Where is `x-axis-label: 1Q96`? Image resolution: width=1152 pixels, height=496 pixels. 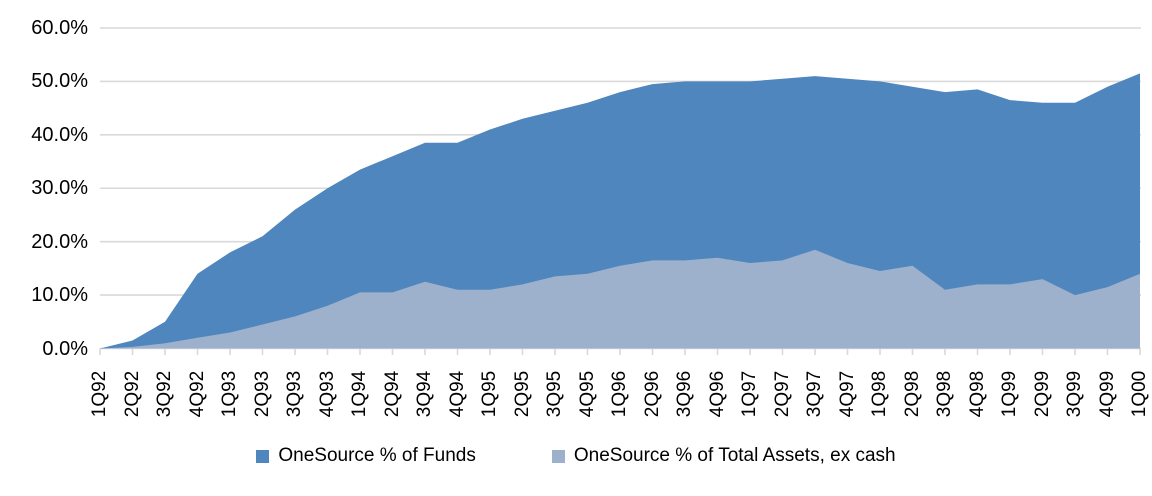 x-axis-label: 1Q96 is located at coordinates (619, 394).